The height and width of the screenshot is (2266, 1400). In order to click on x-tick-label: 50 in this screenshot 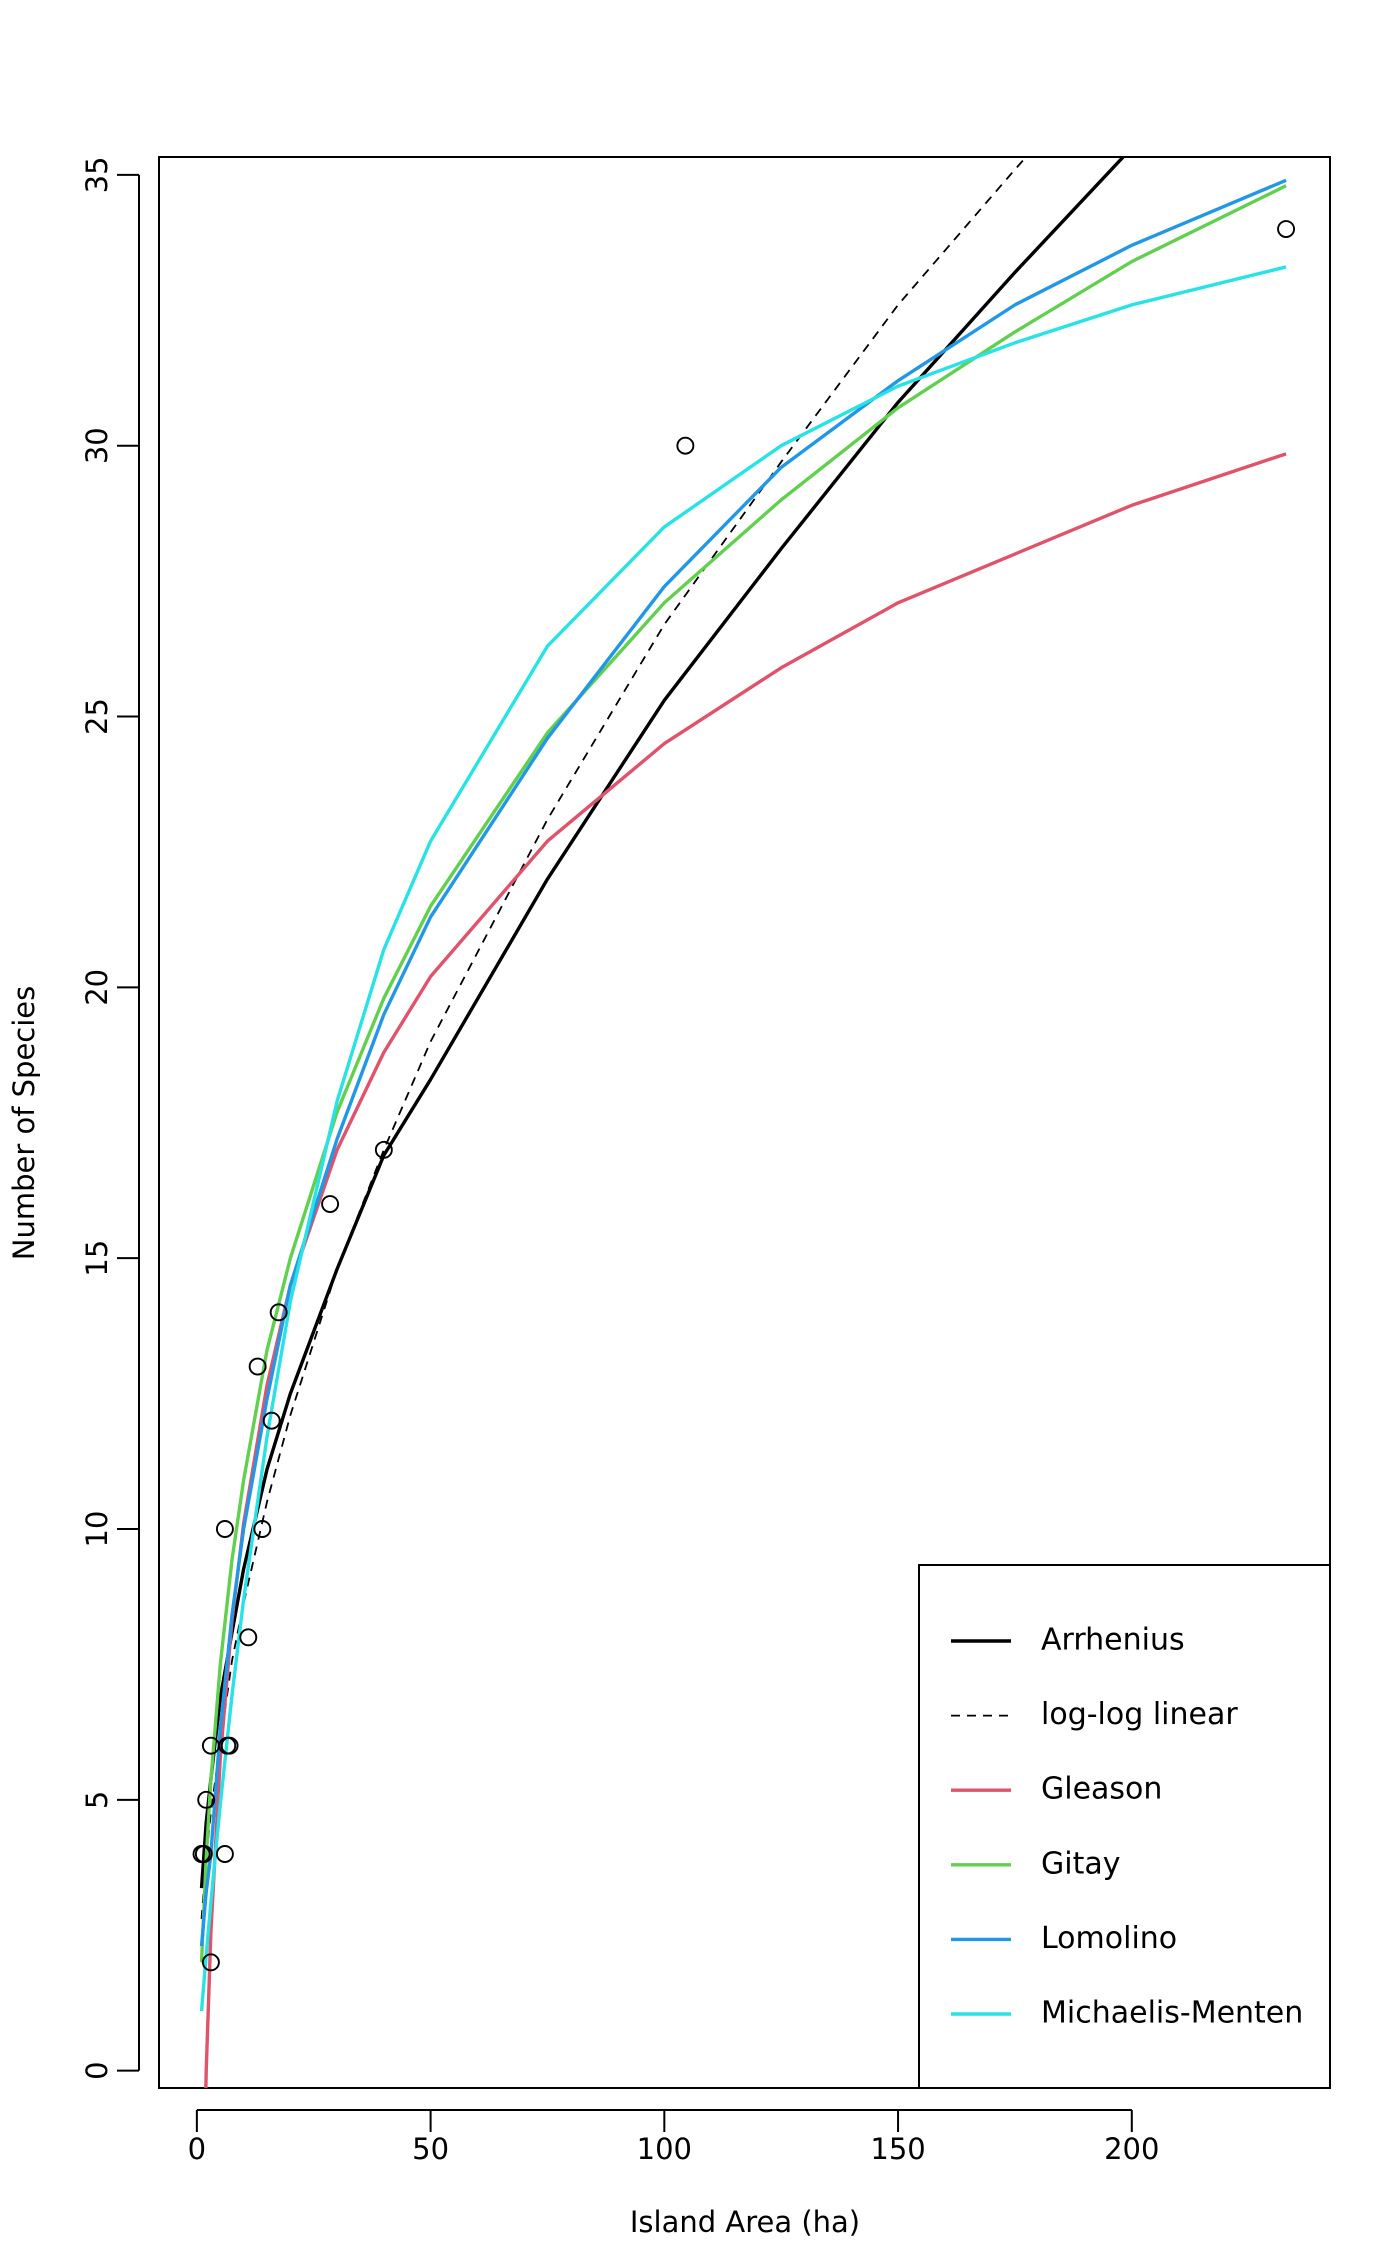, I will do `click(430, 2149)`.